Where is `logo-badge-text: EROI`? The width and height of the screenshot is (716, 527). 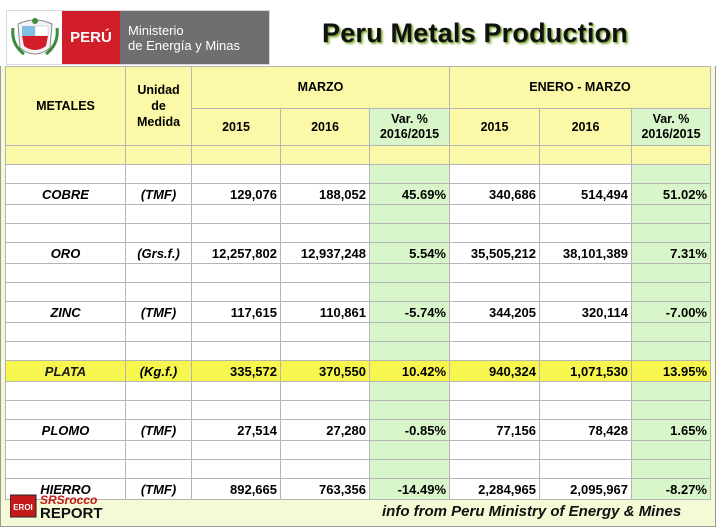
logo-badge-text: EROI is located at coordinates (23, 507).